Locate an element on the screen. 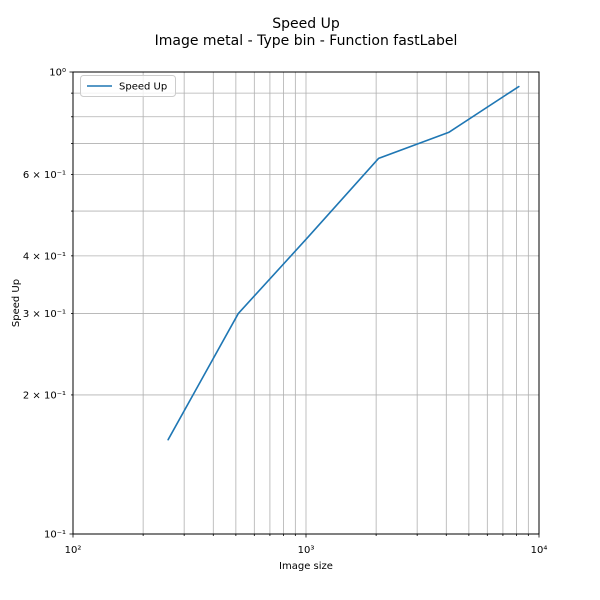 This screenshot has height=600, width=600. y-tick-label: 10⁰ is located at coordinates (57, 73).